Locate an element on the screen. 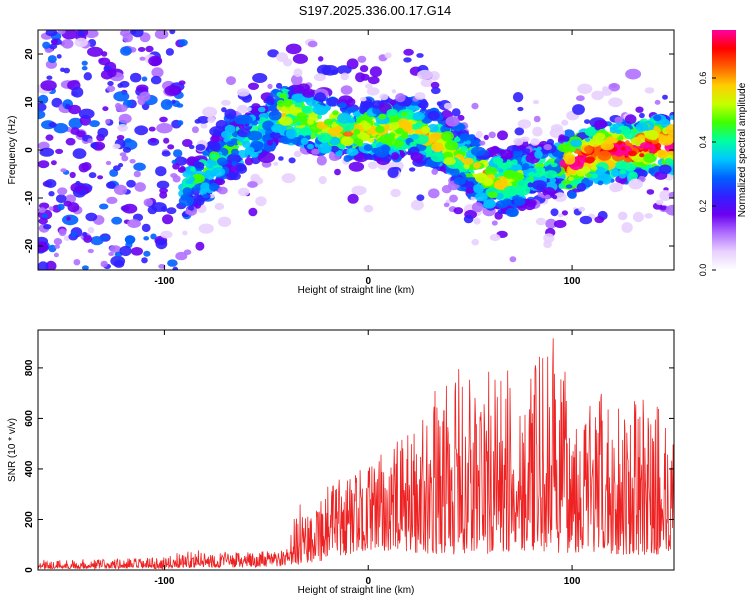  snr-y-tick-label: 200 is located at coordinates (29, 519).